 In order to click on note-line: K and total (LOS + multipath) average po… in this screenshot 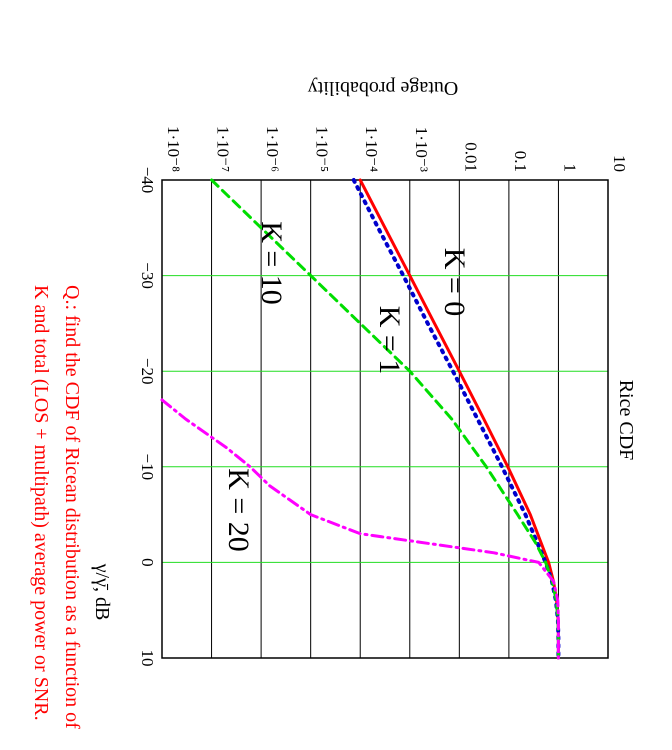, I will do `click(41, 503)`.